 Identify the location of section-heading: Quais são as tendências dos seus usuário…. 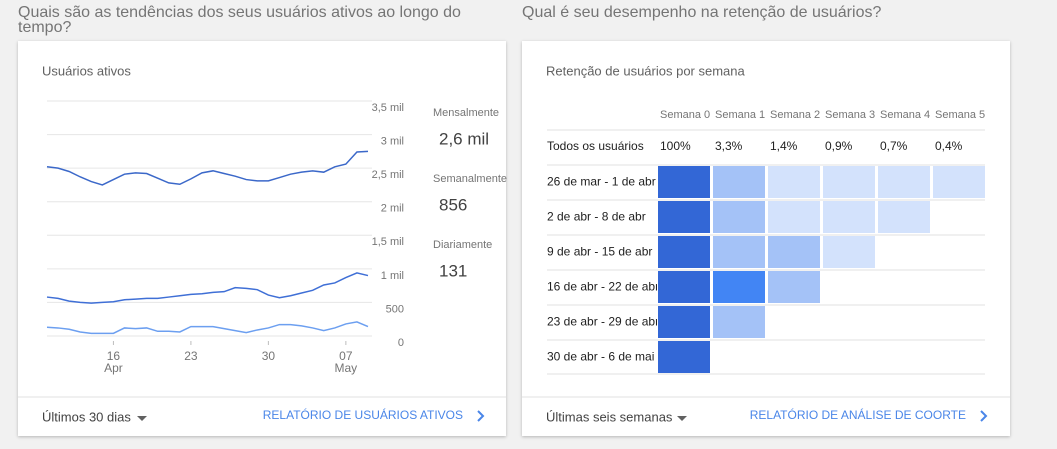
(239, 20).